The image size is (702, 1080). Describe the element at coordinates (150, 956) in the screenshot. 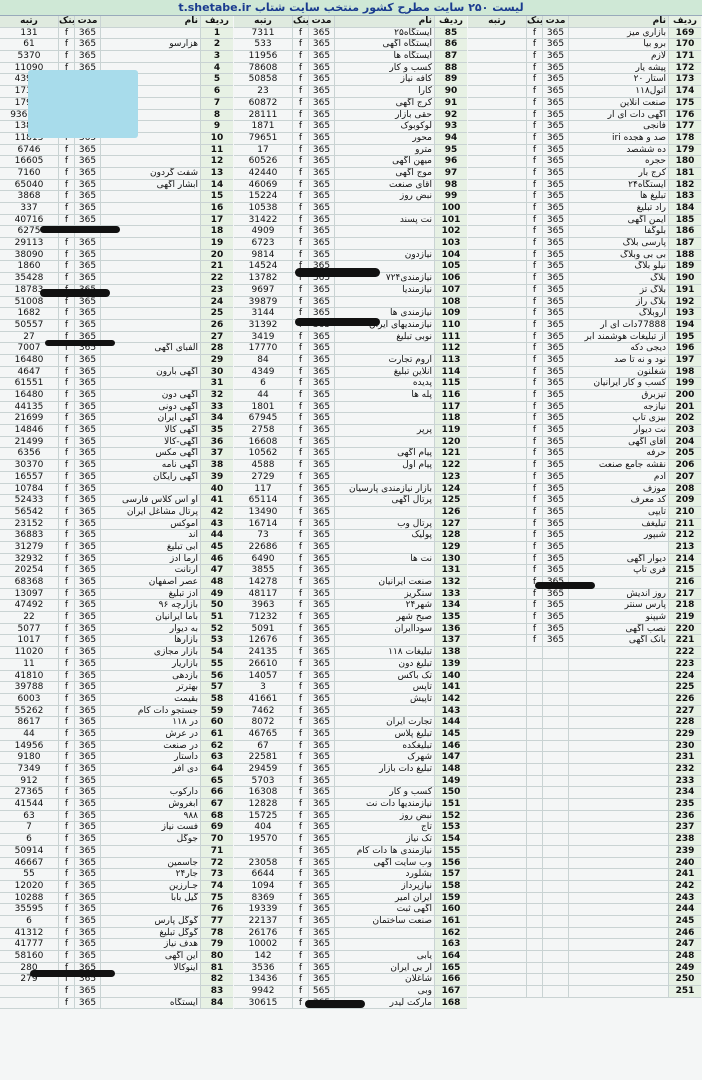

I see `cell-name: این آگهی` at that location.